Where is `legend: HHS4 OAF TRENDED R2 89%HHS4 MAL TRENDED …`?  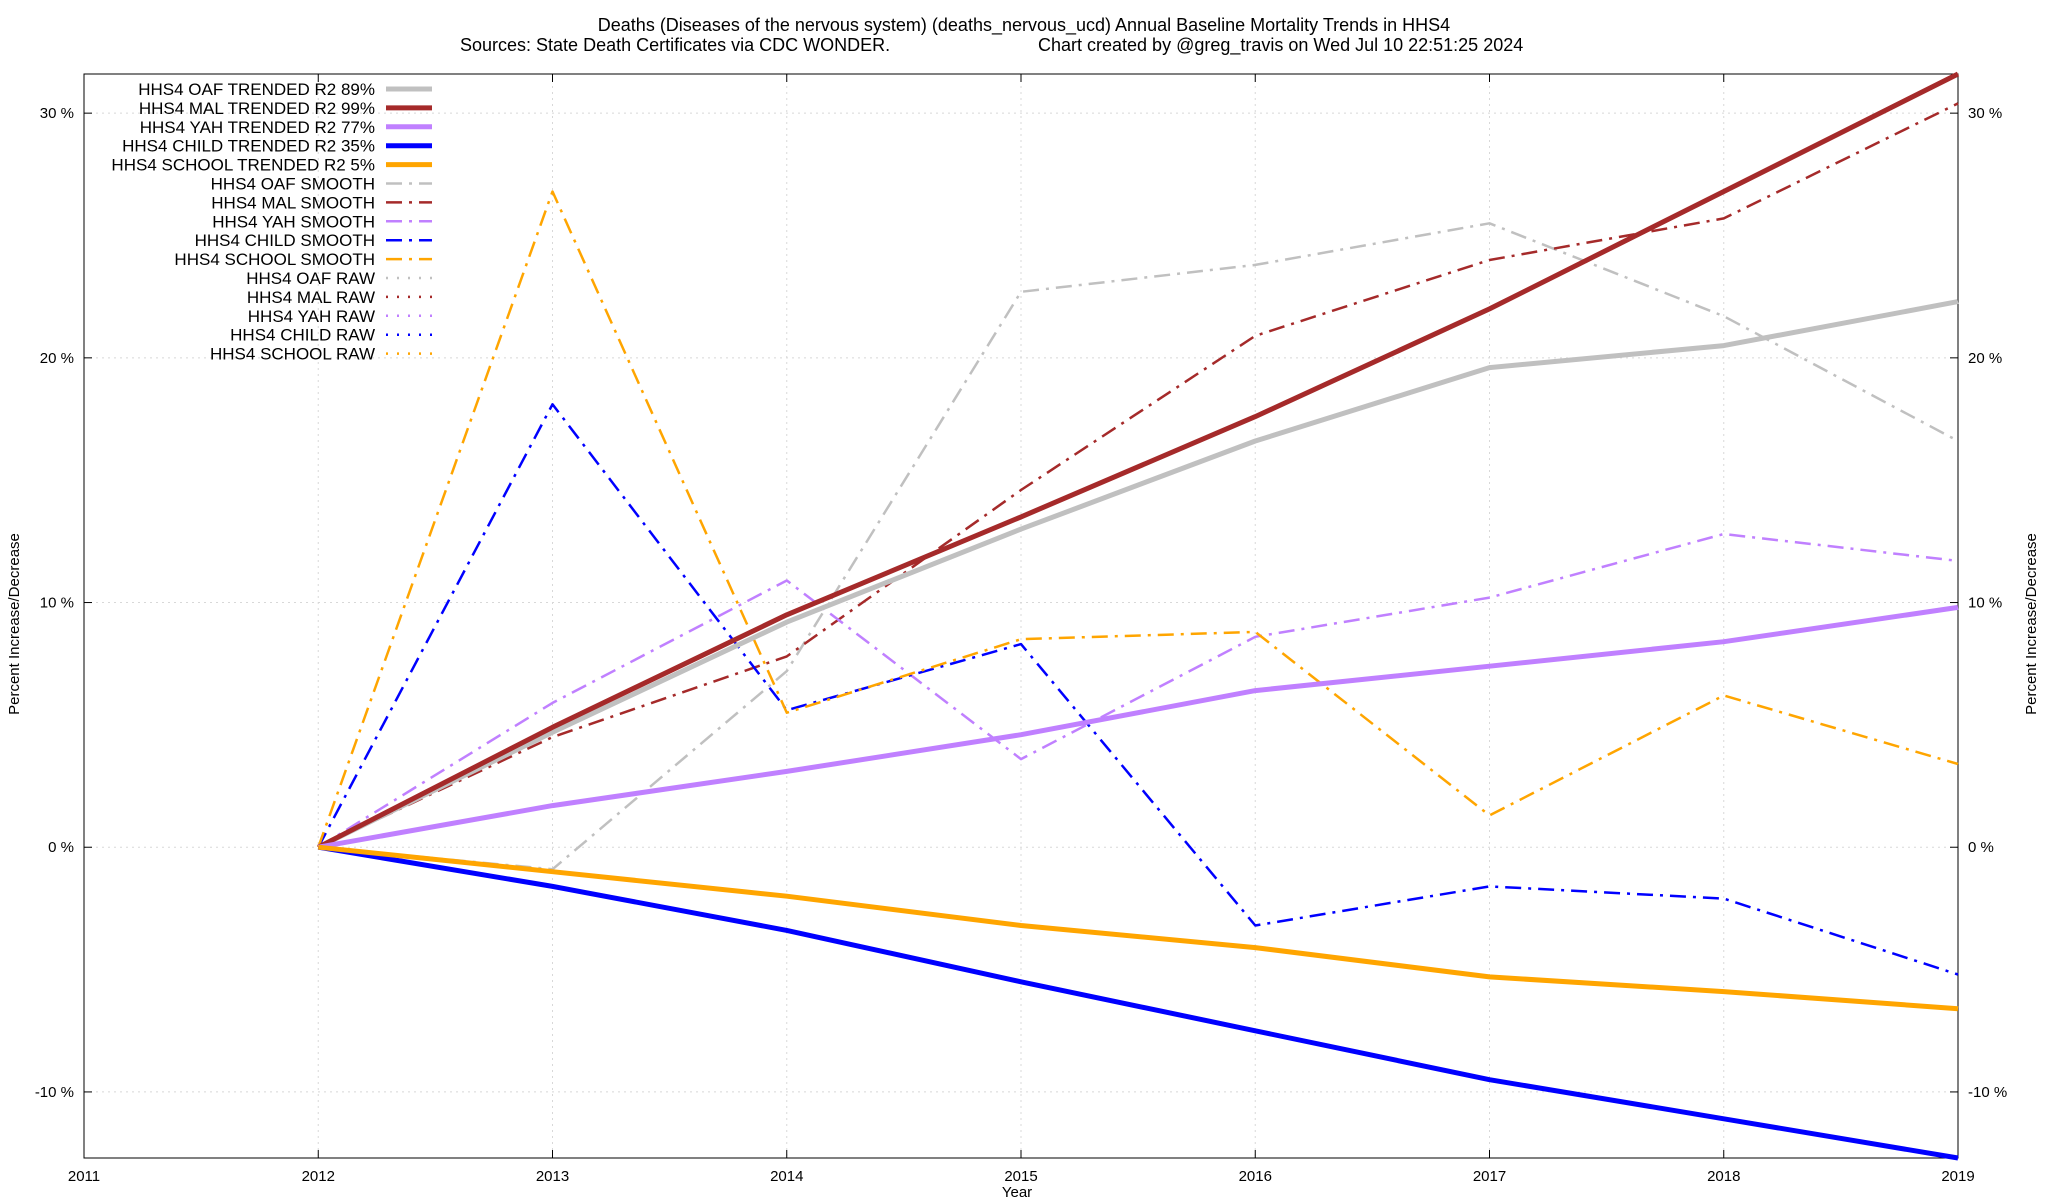 legend: HHS4 OAF TRENDED R2 89%HHS4 MAL TRENDED … is located at coordinates (271, 222).